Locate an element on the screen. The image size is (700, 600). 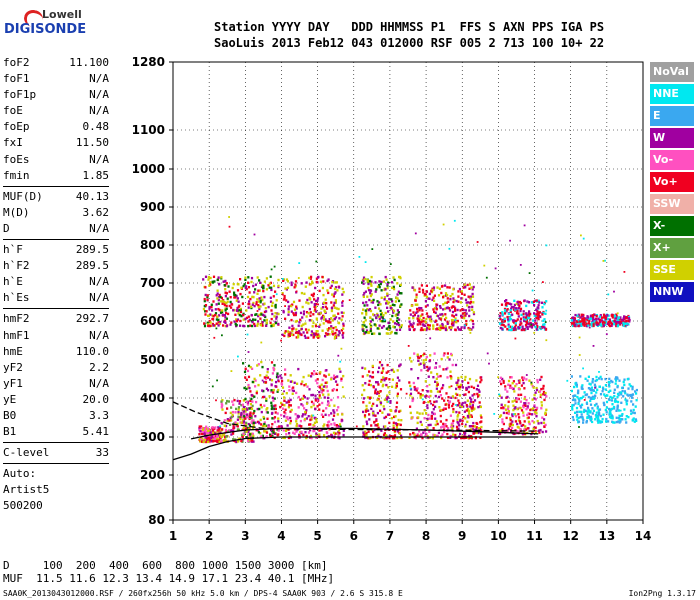
param-value: 110.0 is located at coordinates (92, 351).